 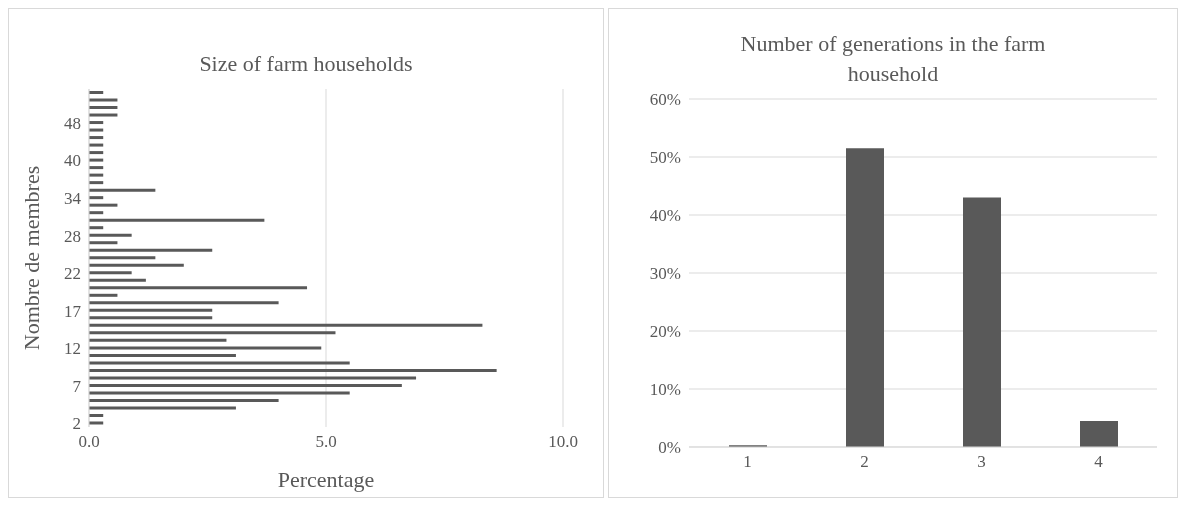 What do you see at coordinates (89, 442) in the screenshot?
I see `x-tick-label: 0.0` at bounding box center [89, 442].